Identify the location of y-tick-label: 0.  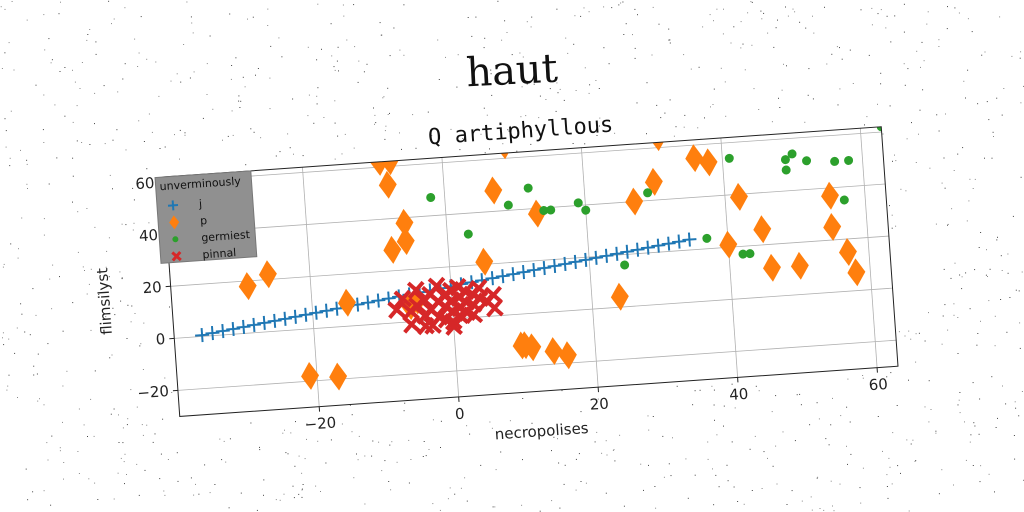
(160, 339).